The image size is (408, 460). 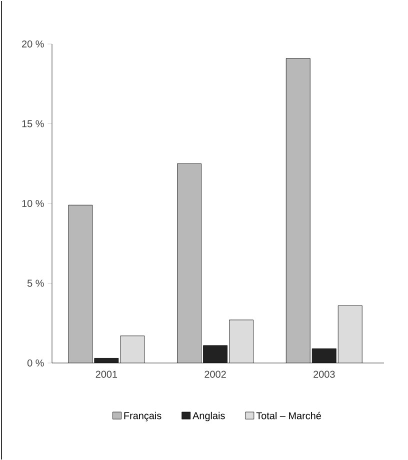 I want to click on legend-label: Total – Marché, so click(x=288, y=416).